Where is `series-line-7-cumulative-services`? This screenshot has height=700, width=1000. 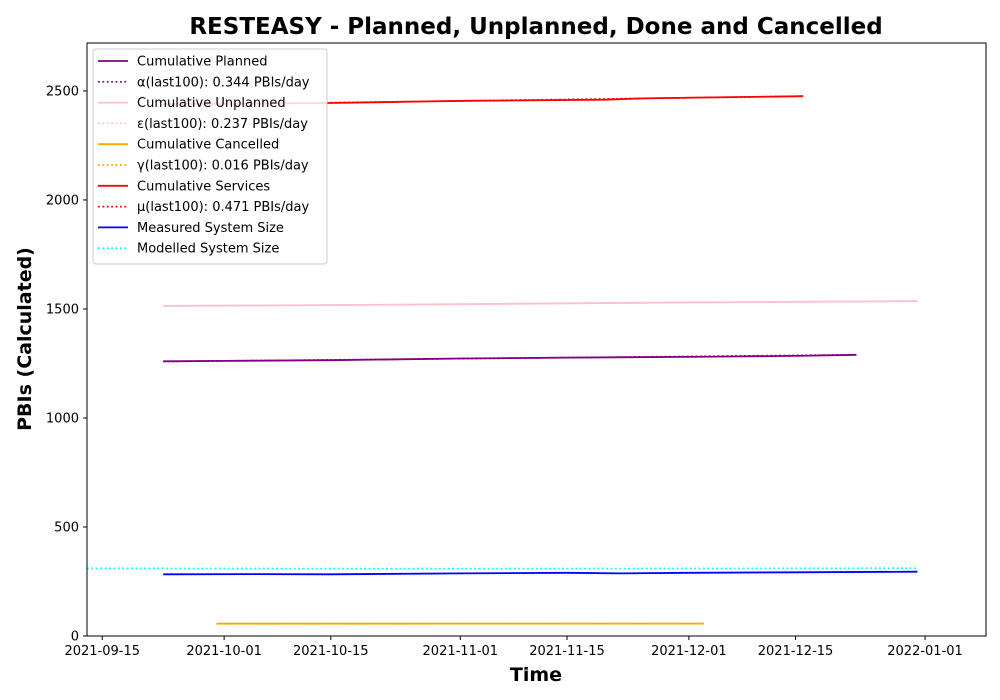 series-line-7-cumulative-services is located at coordinates (483, 100).